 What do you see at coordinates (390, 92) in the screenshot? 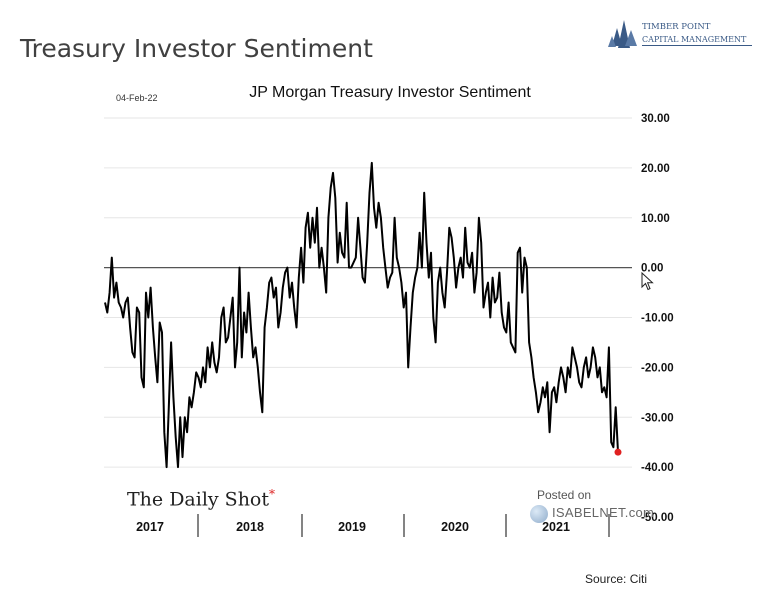
I see `chart-title: JP Morgan Treasury Investor Sentiment` at bounding box center [390, 92].